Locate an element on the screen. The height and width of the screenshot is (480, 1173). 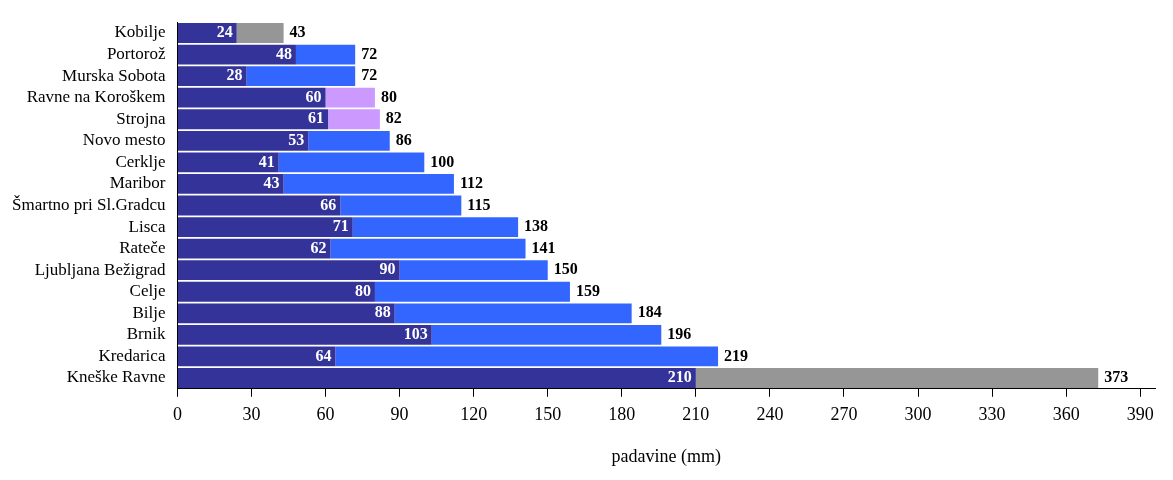
x-tick-label: 330 is located at coordinates (992, 414).